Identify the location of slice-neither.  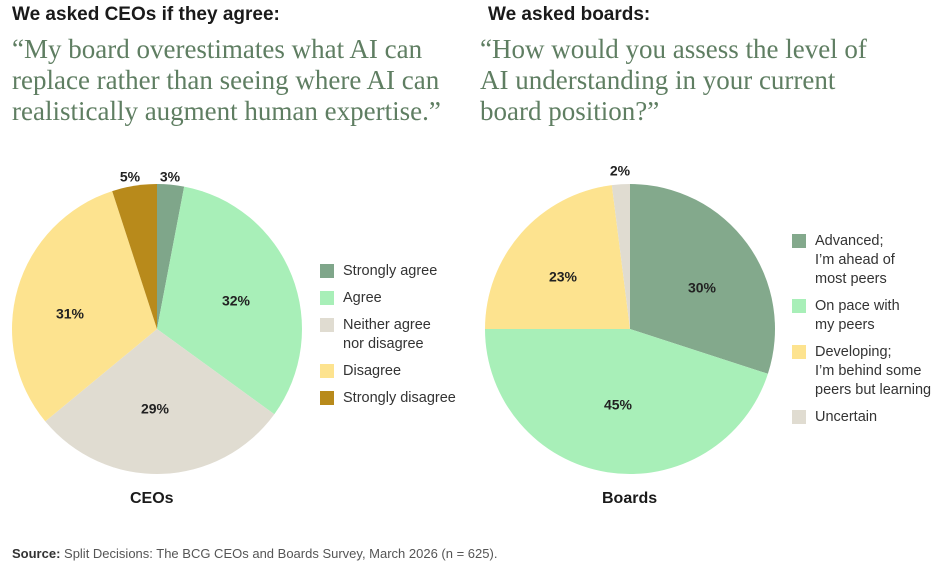
(160, 401).